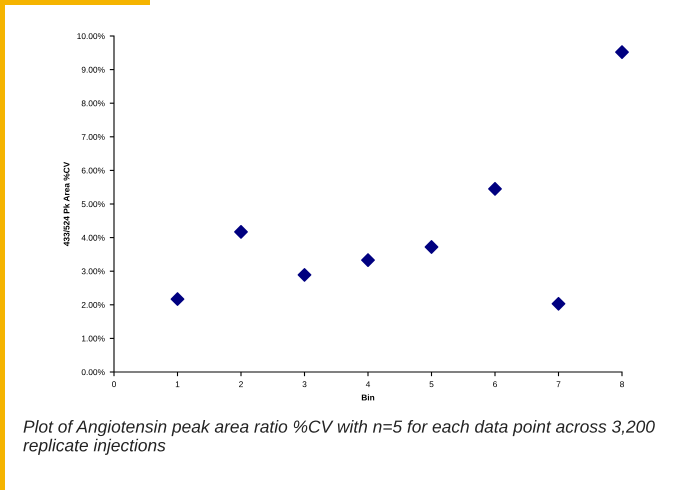 Image resolution: width=691 pixels, height=490 pixels. Describe the element at coordinates (93, 271) in the screenshot. I see `y-tick-label: 3.00%` at that location.